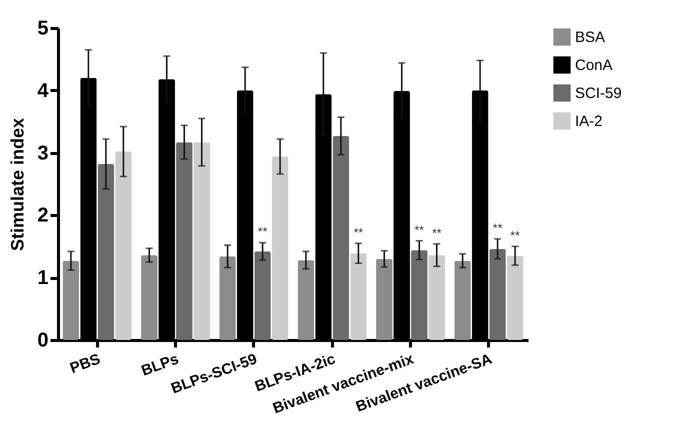  I want to click on legend-label: BSA, so click(590, 37).